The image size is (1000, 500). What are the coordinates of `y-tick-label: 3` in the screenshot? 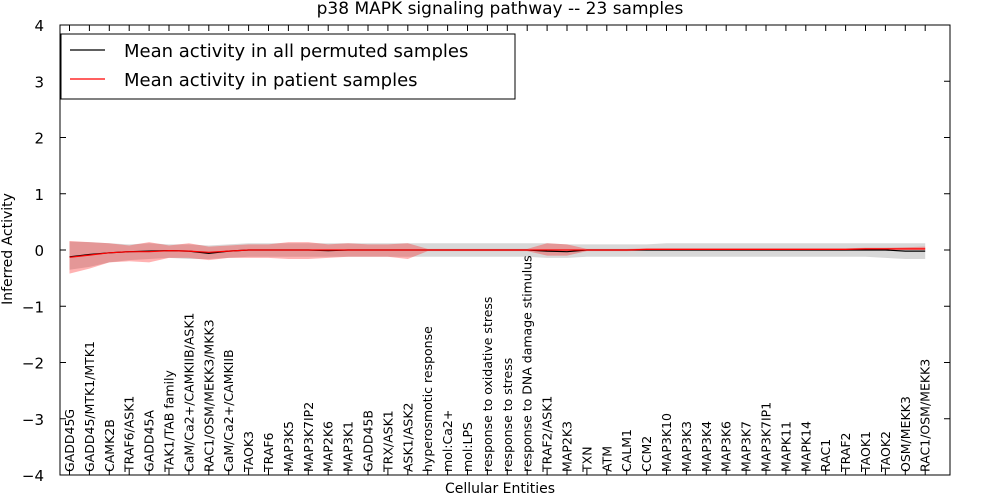 It's located at (39, 82).